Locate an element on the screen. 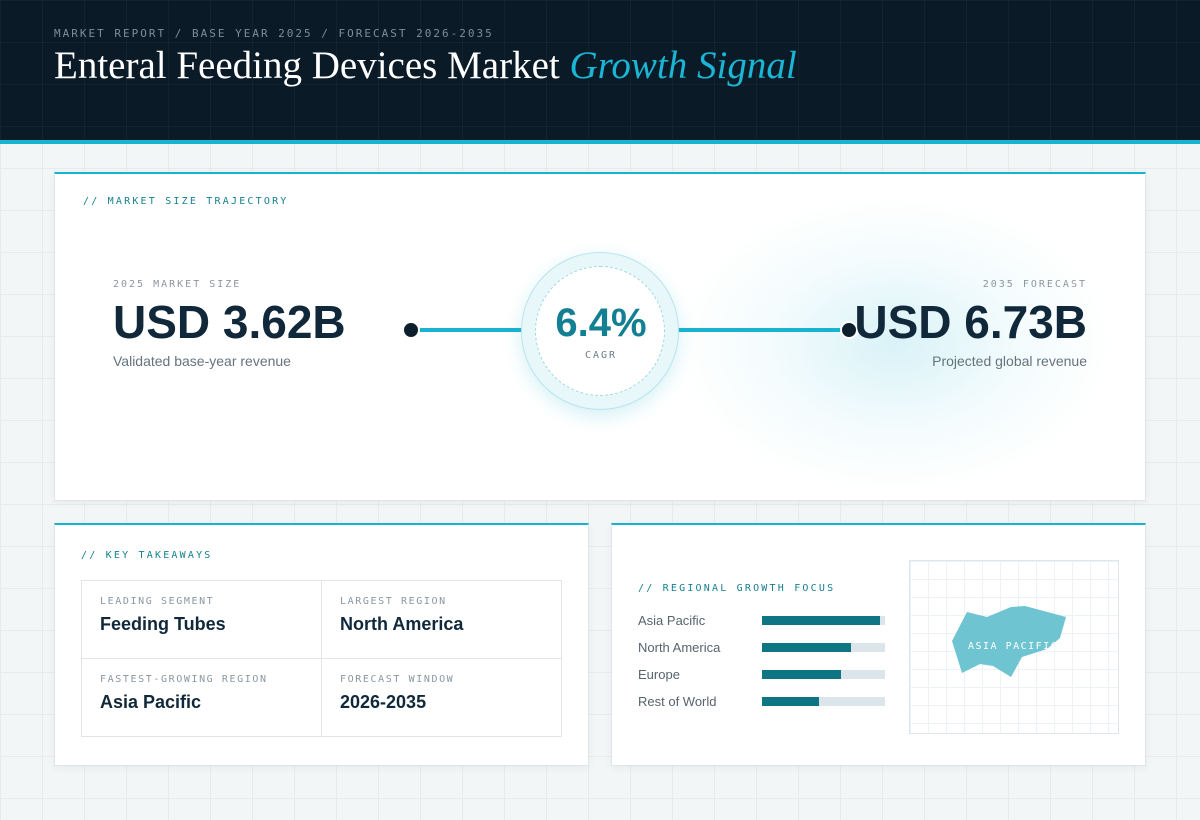  region-bar-row: Asia Pacific is located at coordinates (763, 620).